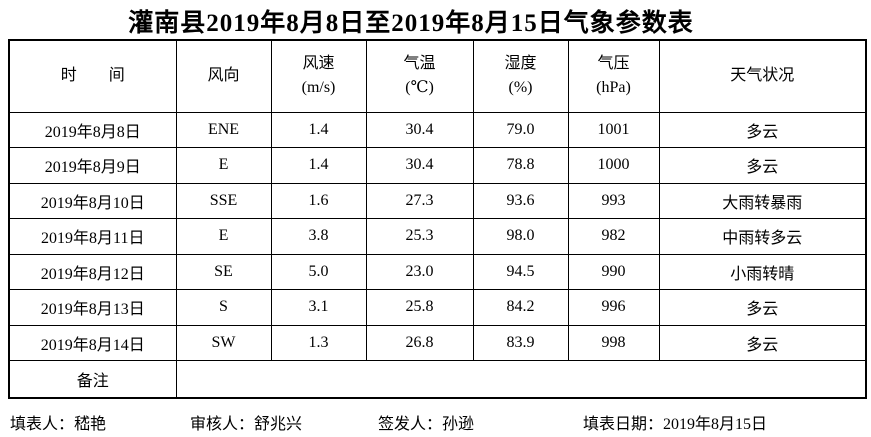 Image resolution: width=871 pixels, height=437 pixels. What do you see at coordinates (318, 307) in the screenshot?
I see `cell-wind-speed: 3.1` at bounding box center [318, 307].